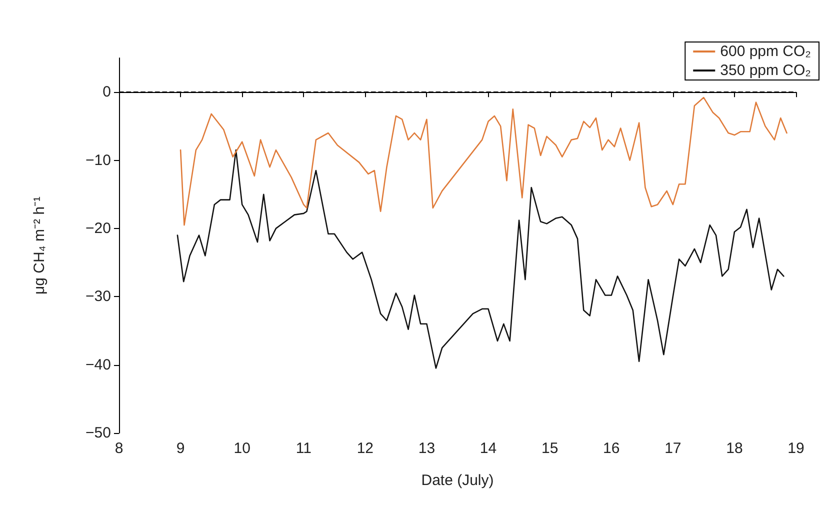  I want to click on x-tick-label: 10, so click(242, 448).